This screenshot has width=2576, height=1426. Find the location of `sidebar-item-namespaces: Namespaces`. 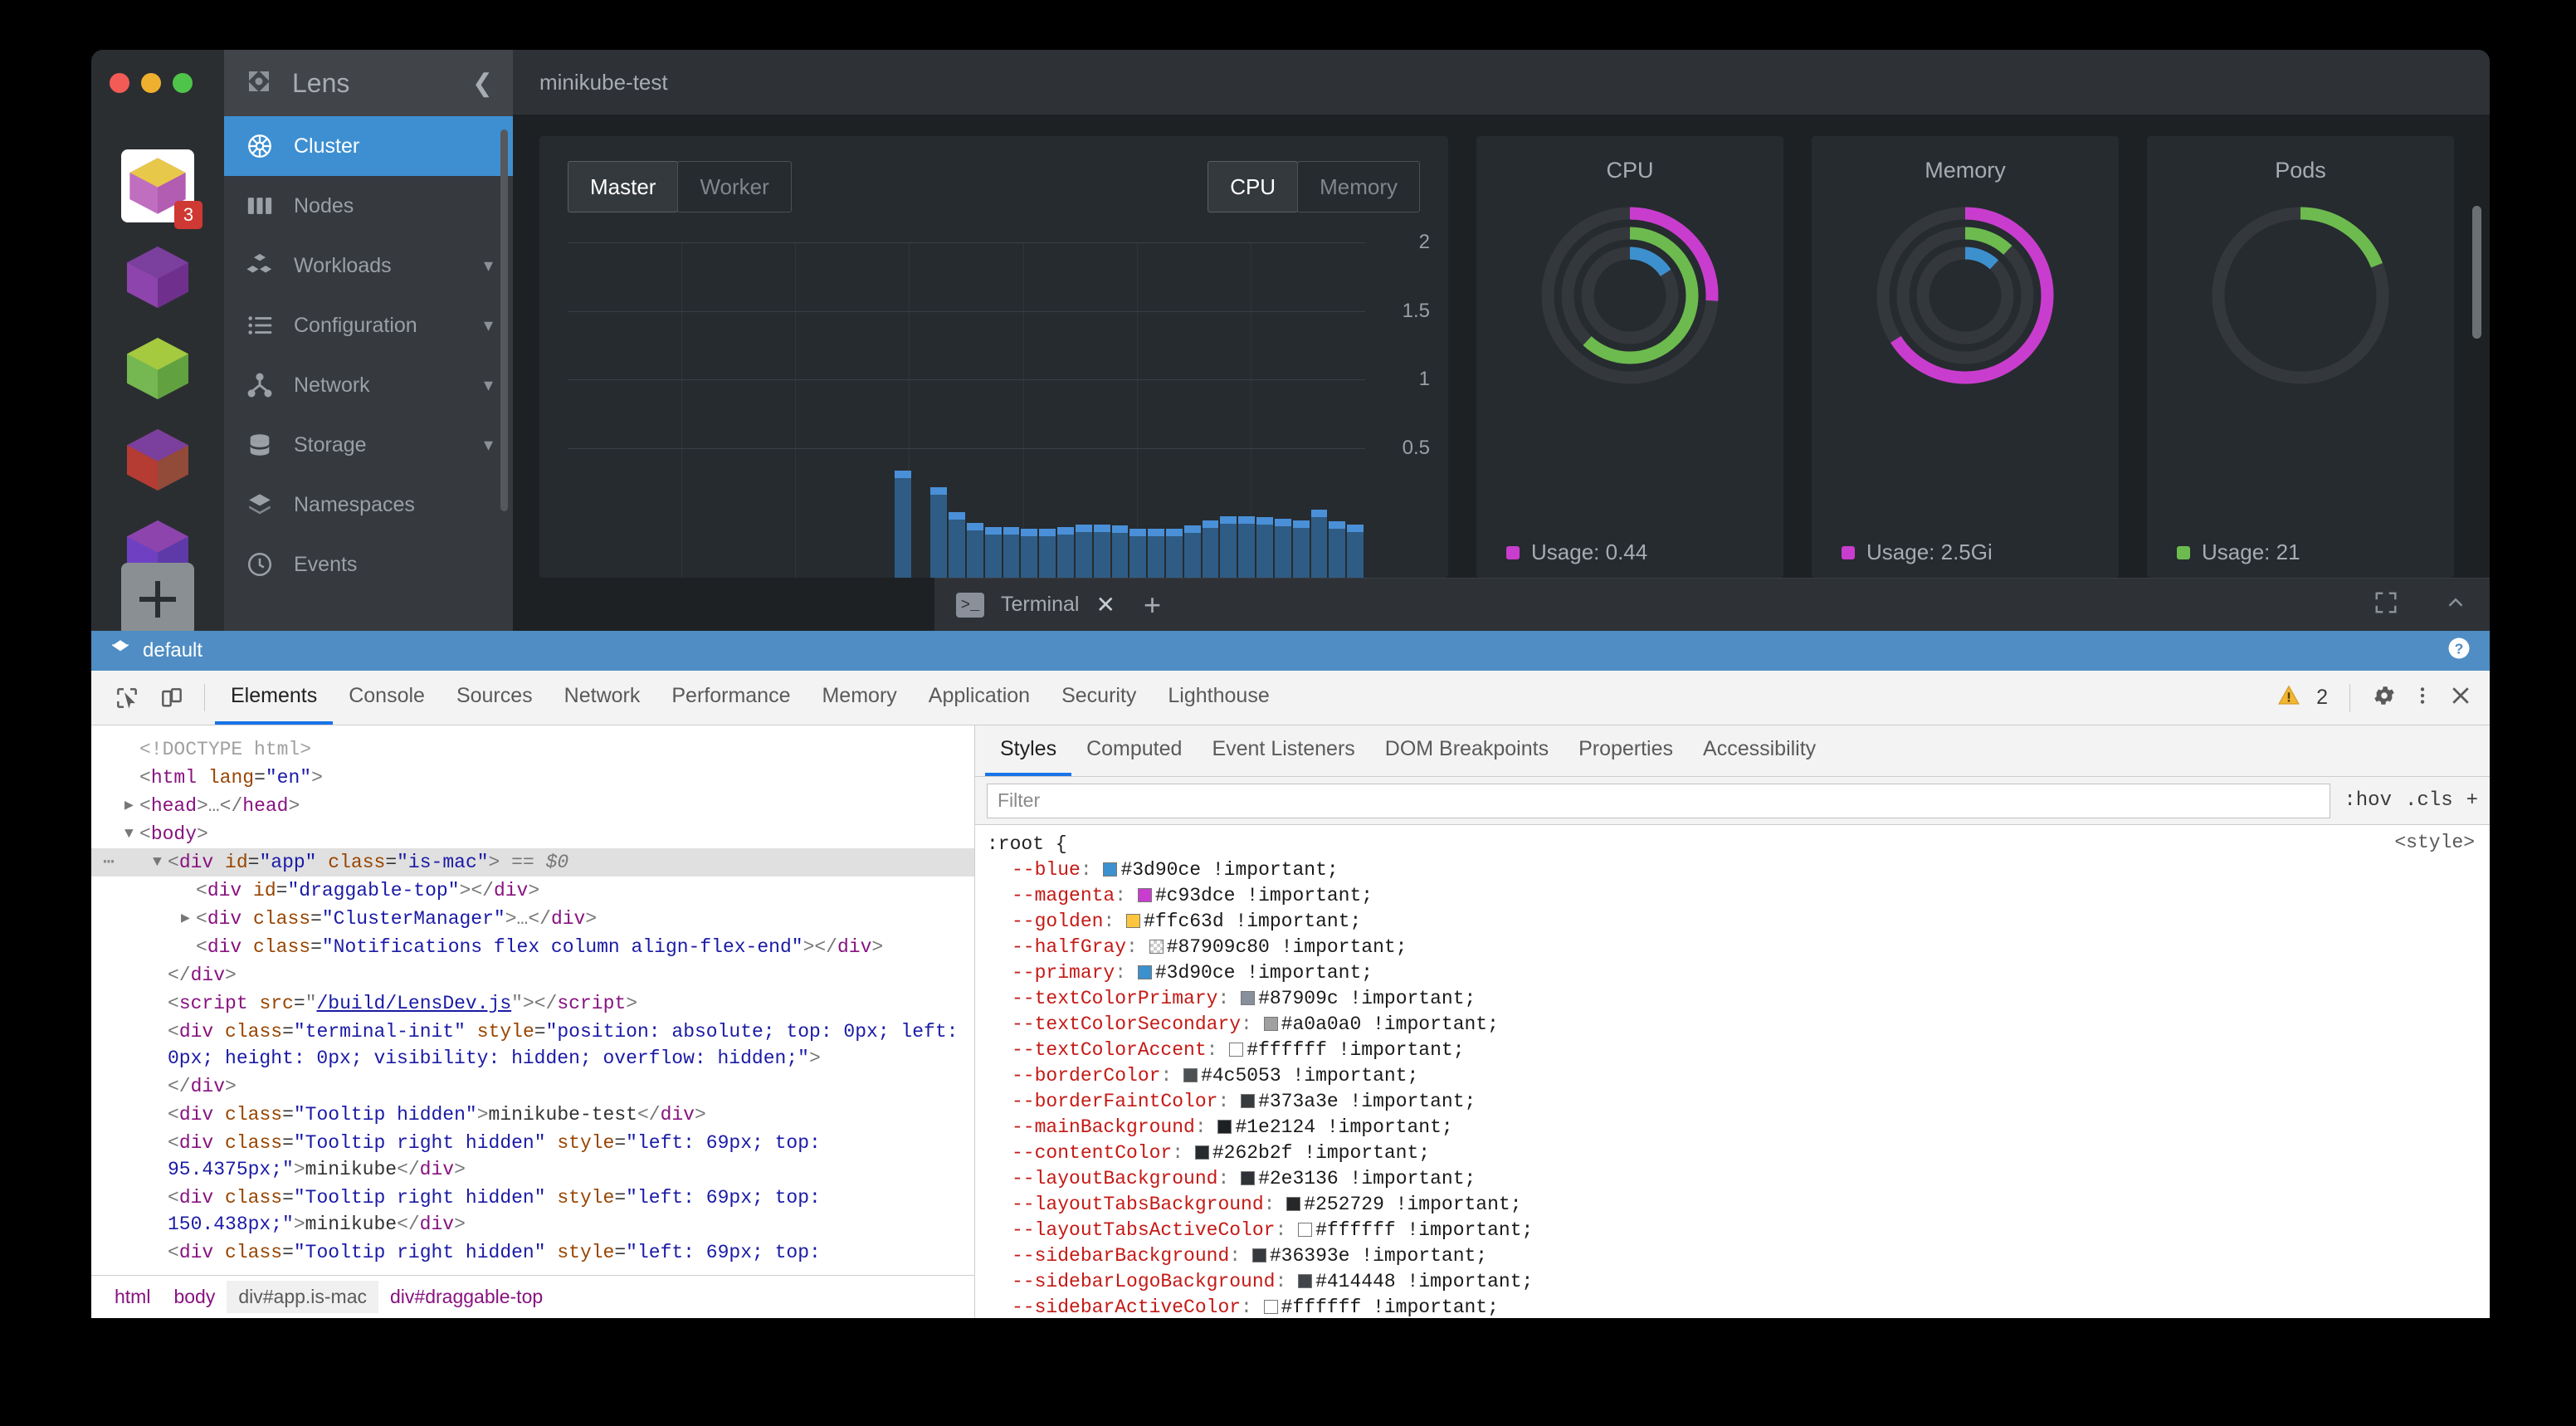

sidebar-item-namespaces: Namespaces is located at coordinates (369, 505).